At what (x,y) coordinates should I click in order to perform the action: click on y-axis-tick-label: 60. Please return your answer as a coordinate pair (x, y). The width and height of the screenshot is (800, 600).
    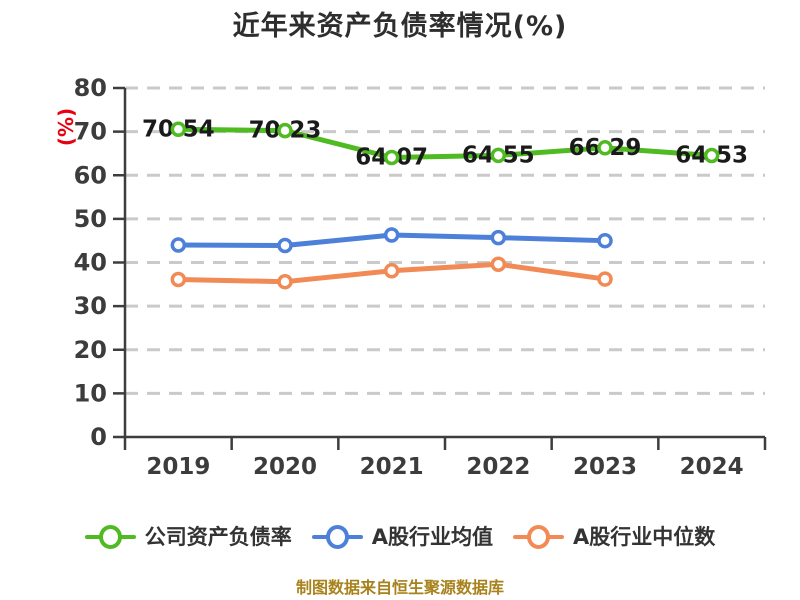
    Looking at the image, I should click on (90, 175).